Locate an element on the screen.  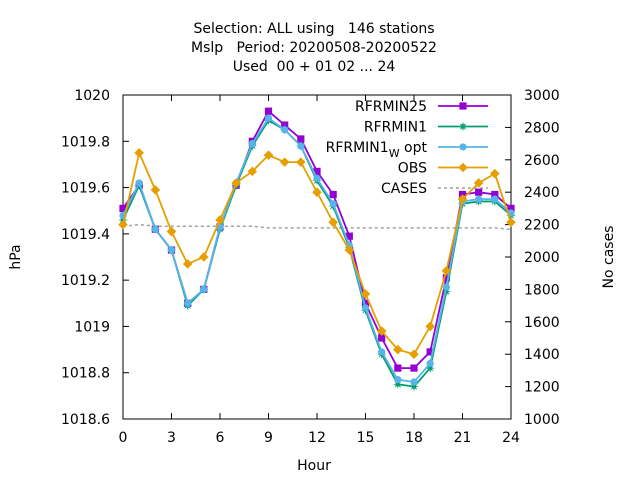
legend-entry: RFRMIN1 is located at coordinates (426, 128).